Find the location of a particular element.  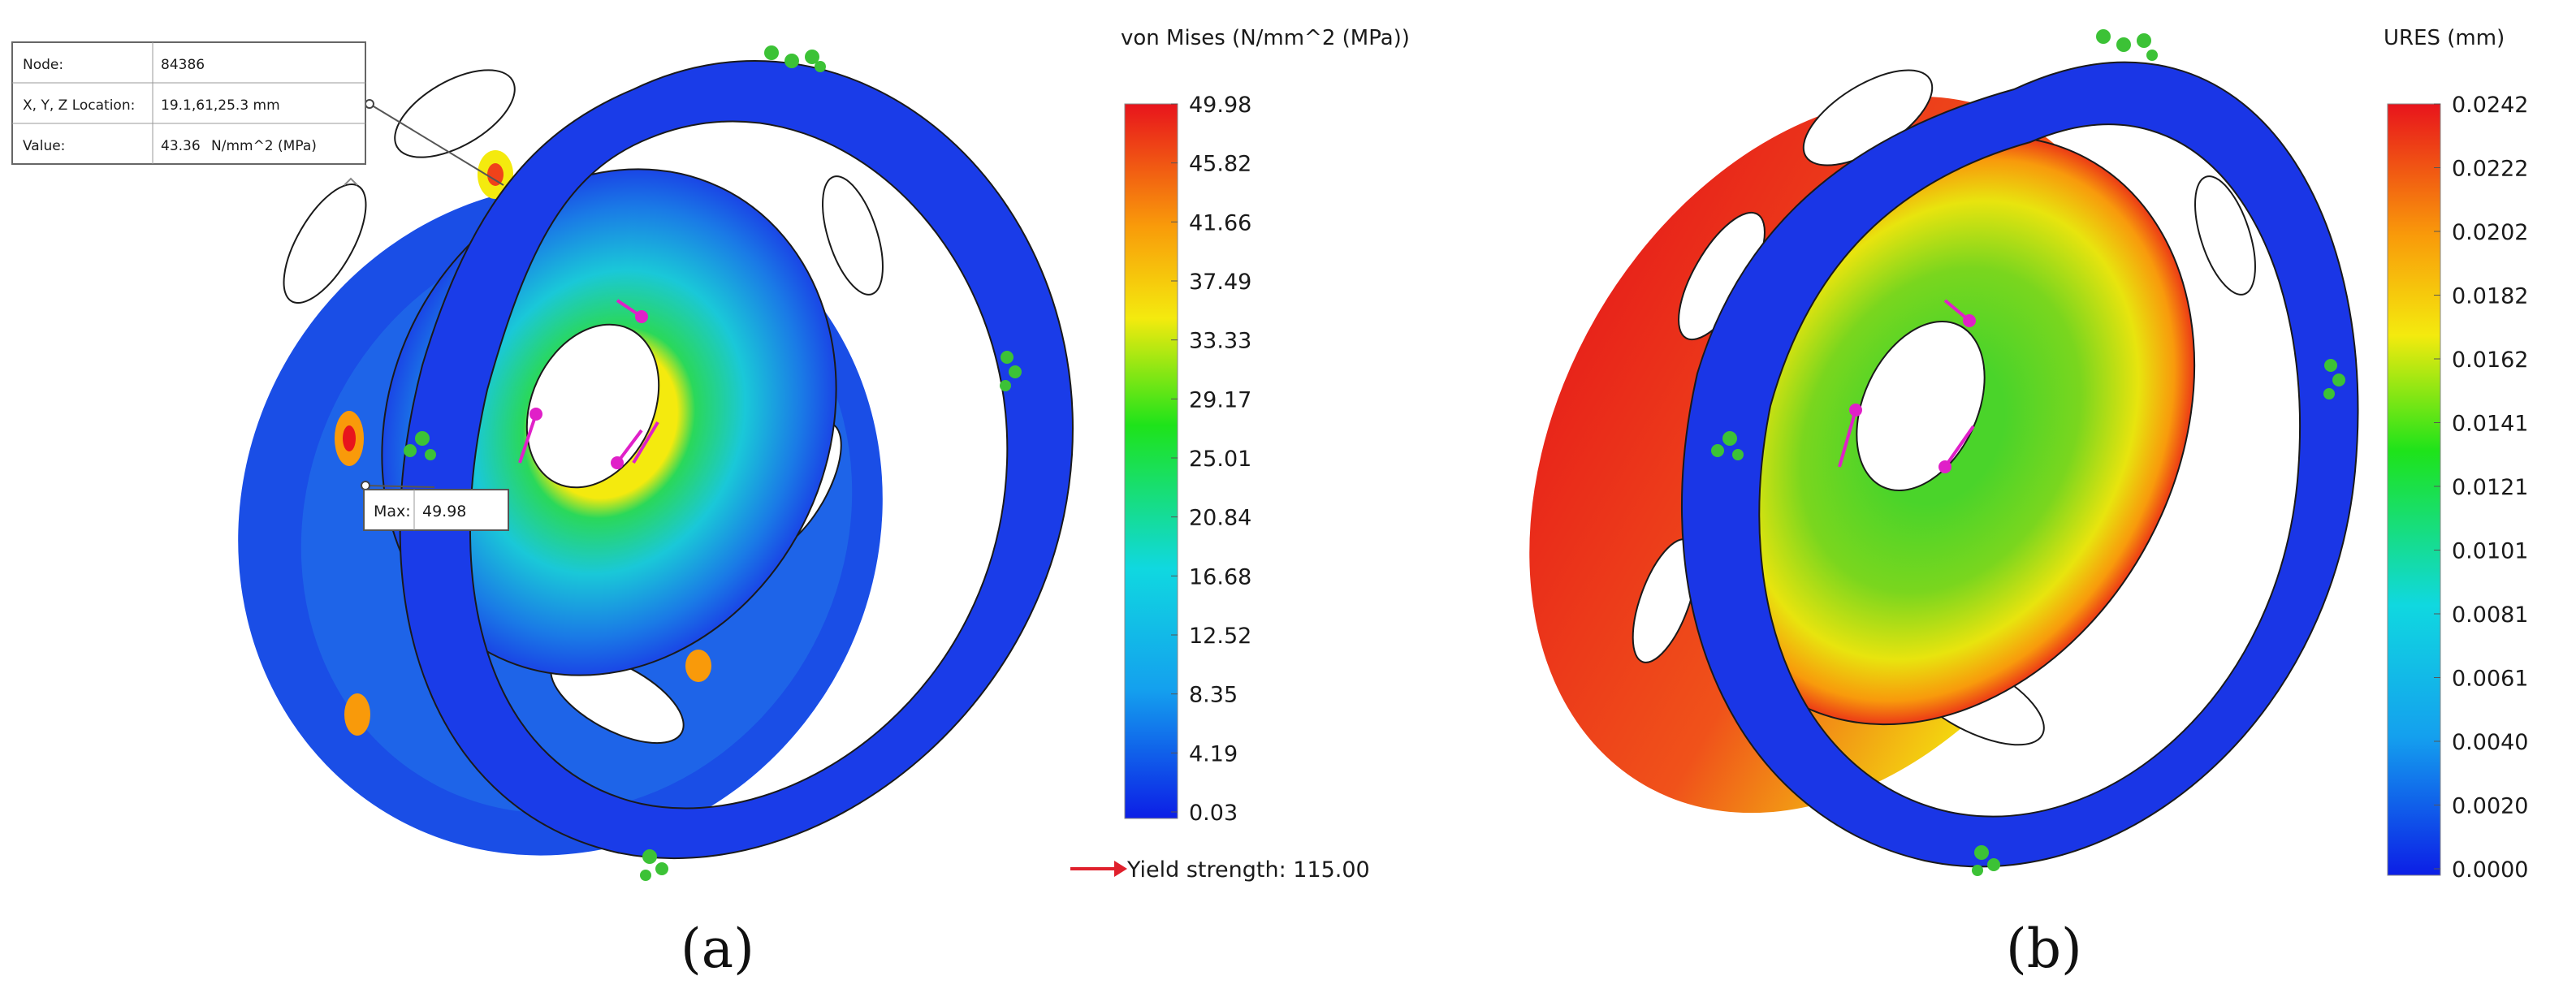

probe-value-number: 43.36 is located at coordinates (181, 146).